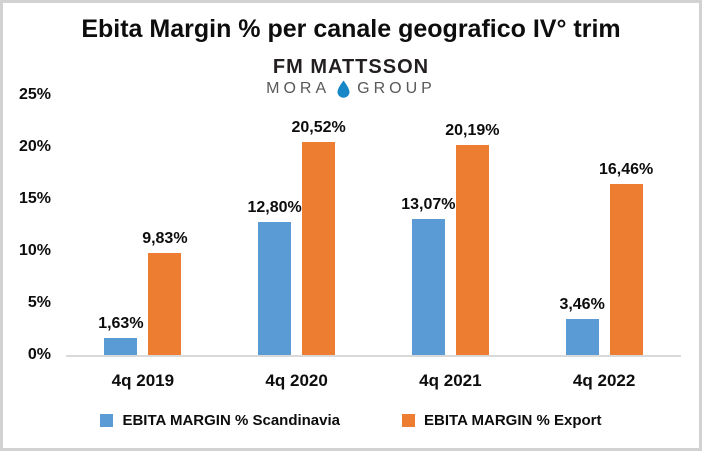  I want to click on bar-data-label: 16,46%, so click(626, 169).